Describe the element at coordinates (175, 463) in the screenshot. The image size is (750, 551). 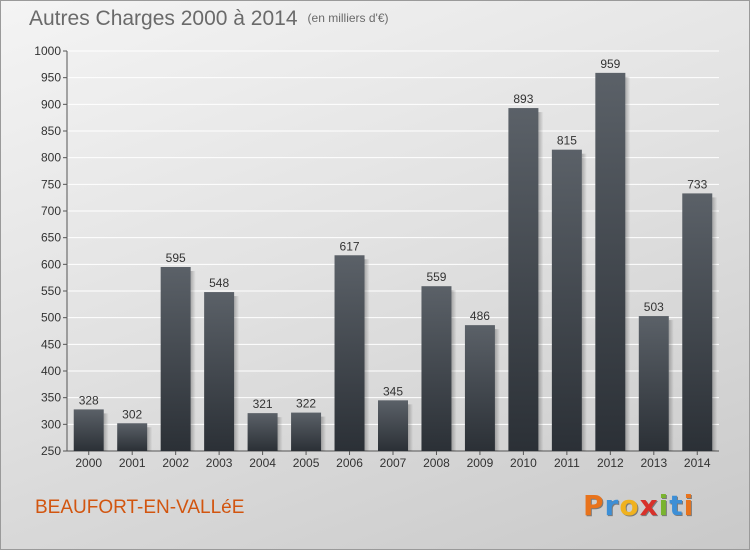
I see `x-tick-label: 2002` at that location.